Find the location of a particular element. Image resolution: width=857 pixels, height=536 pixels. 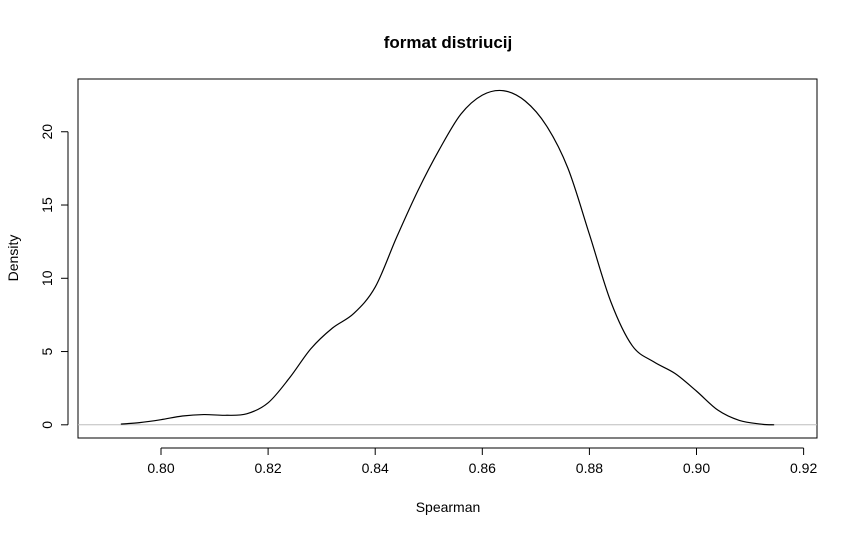

chart-title: format distriucij is located at coordinates (448, 42).